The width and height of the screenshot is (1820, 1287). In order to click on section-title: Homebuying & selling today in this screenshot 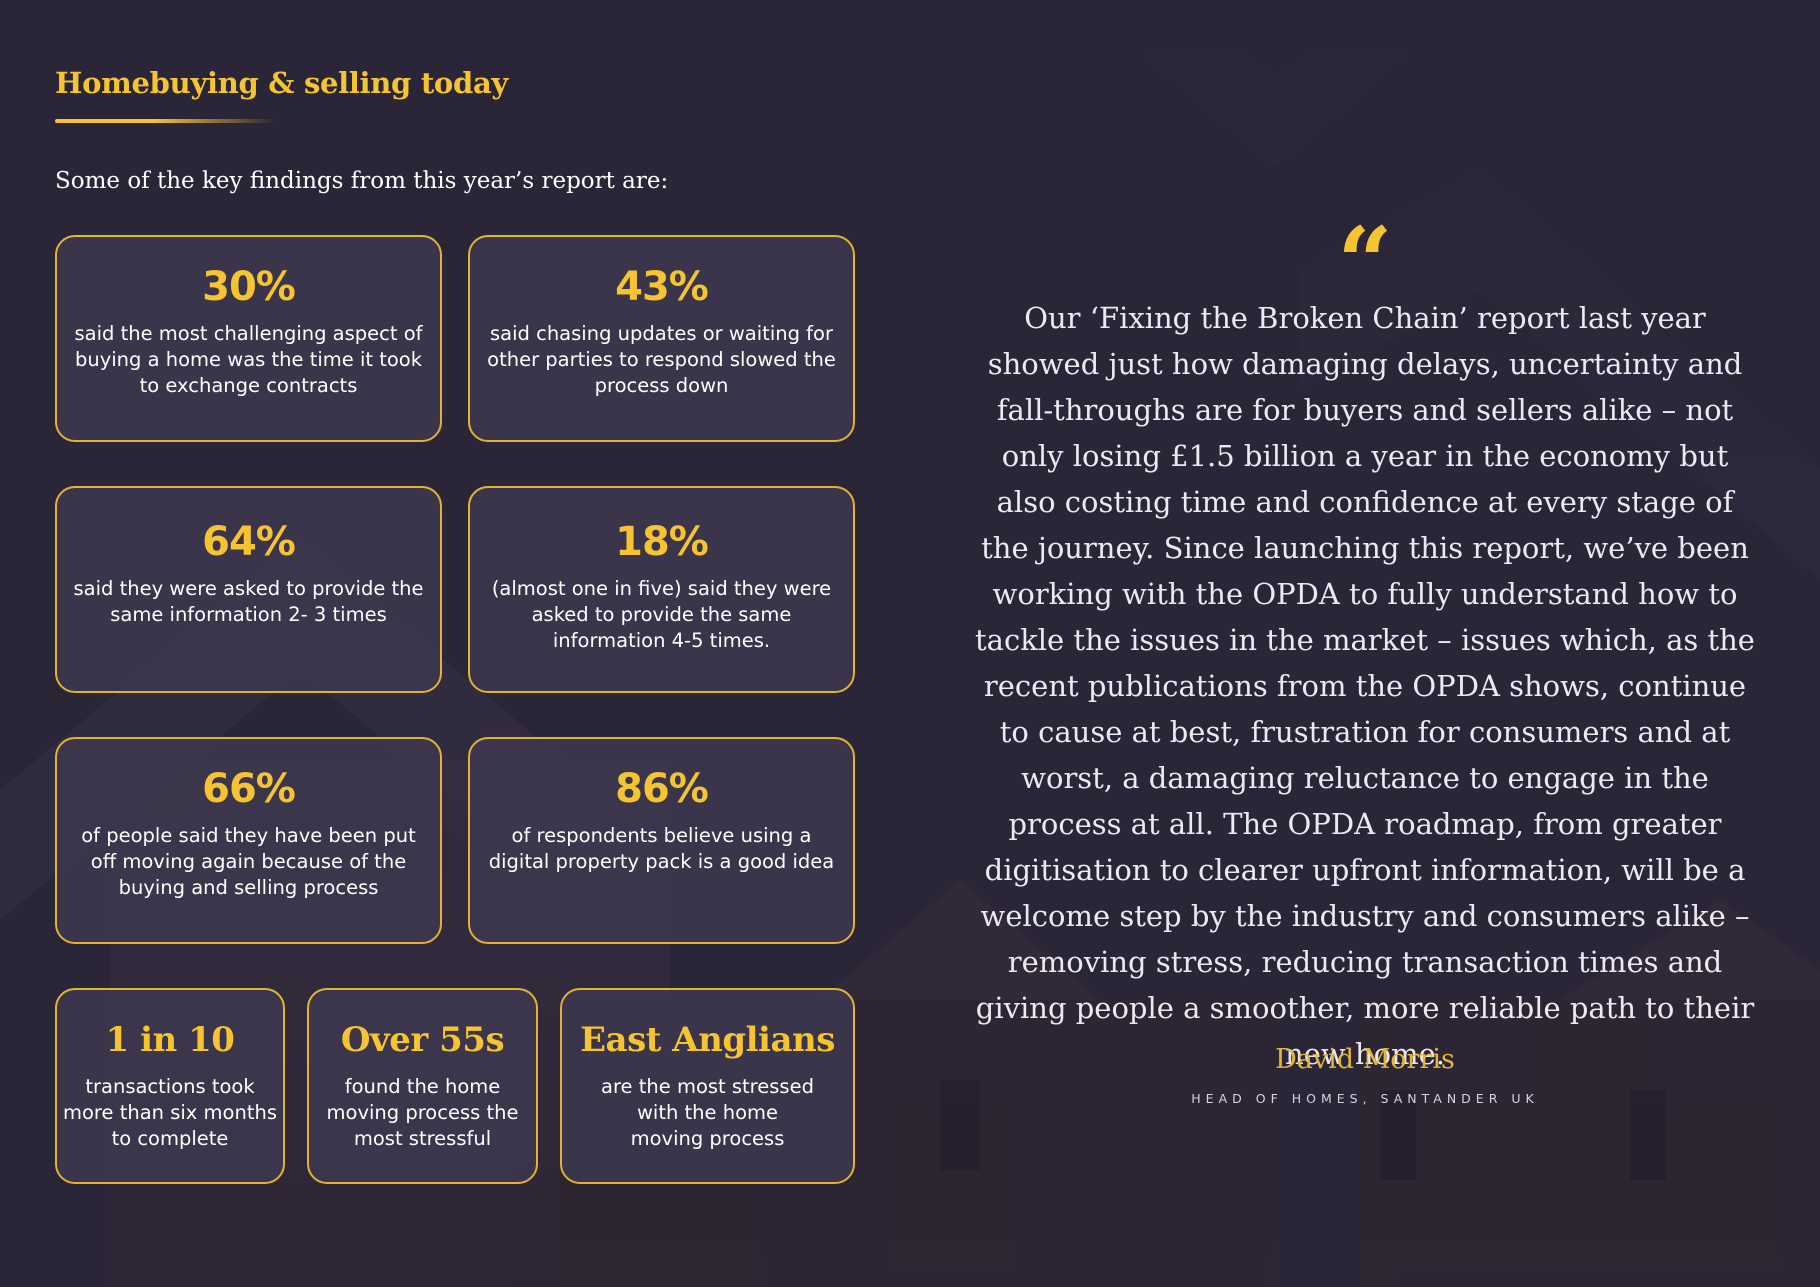, I will do `click(281, 83)`.